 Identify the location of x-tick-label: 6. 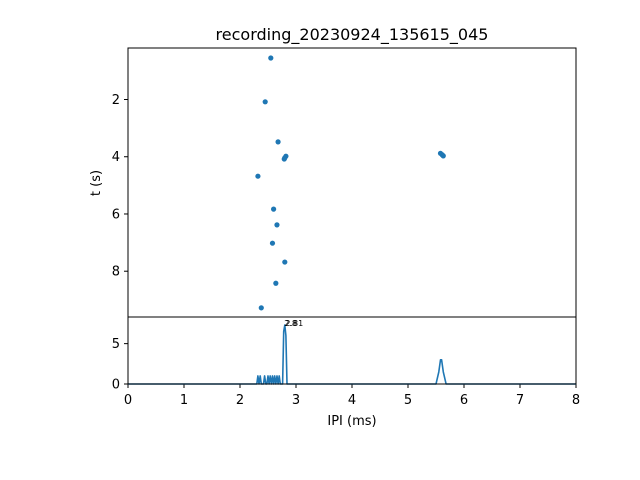
(464, 400).